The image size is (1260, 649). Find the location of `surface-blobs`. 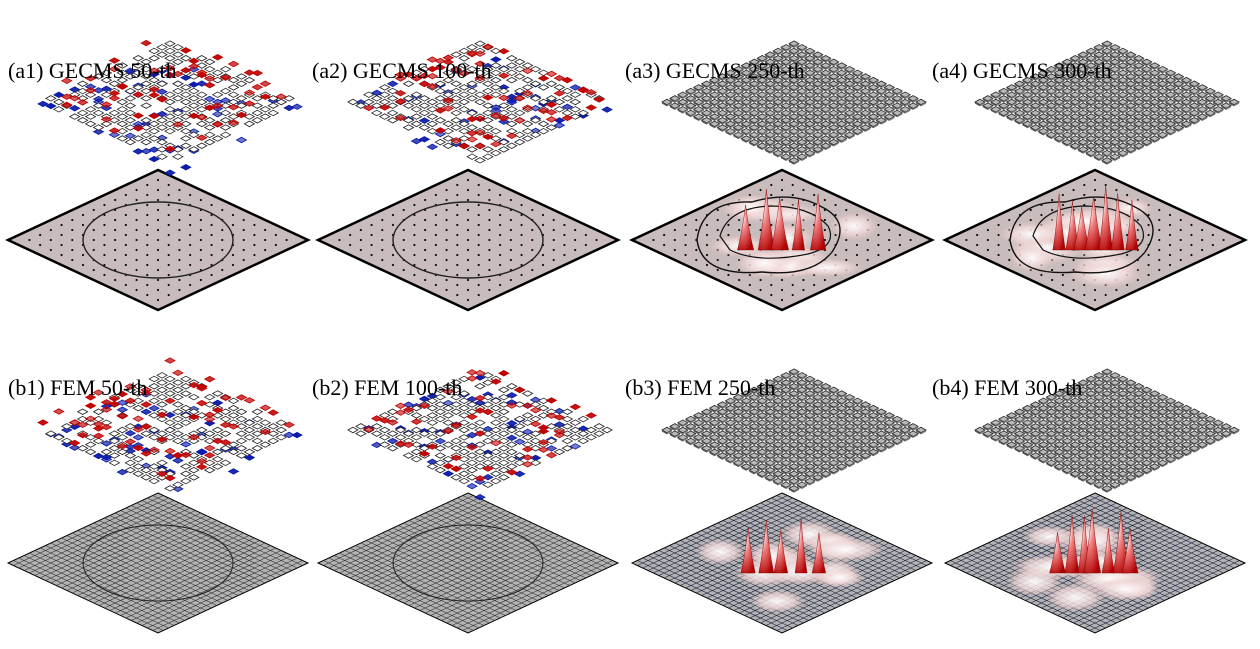

surface-blobs is located at coordinates (793, 236).